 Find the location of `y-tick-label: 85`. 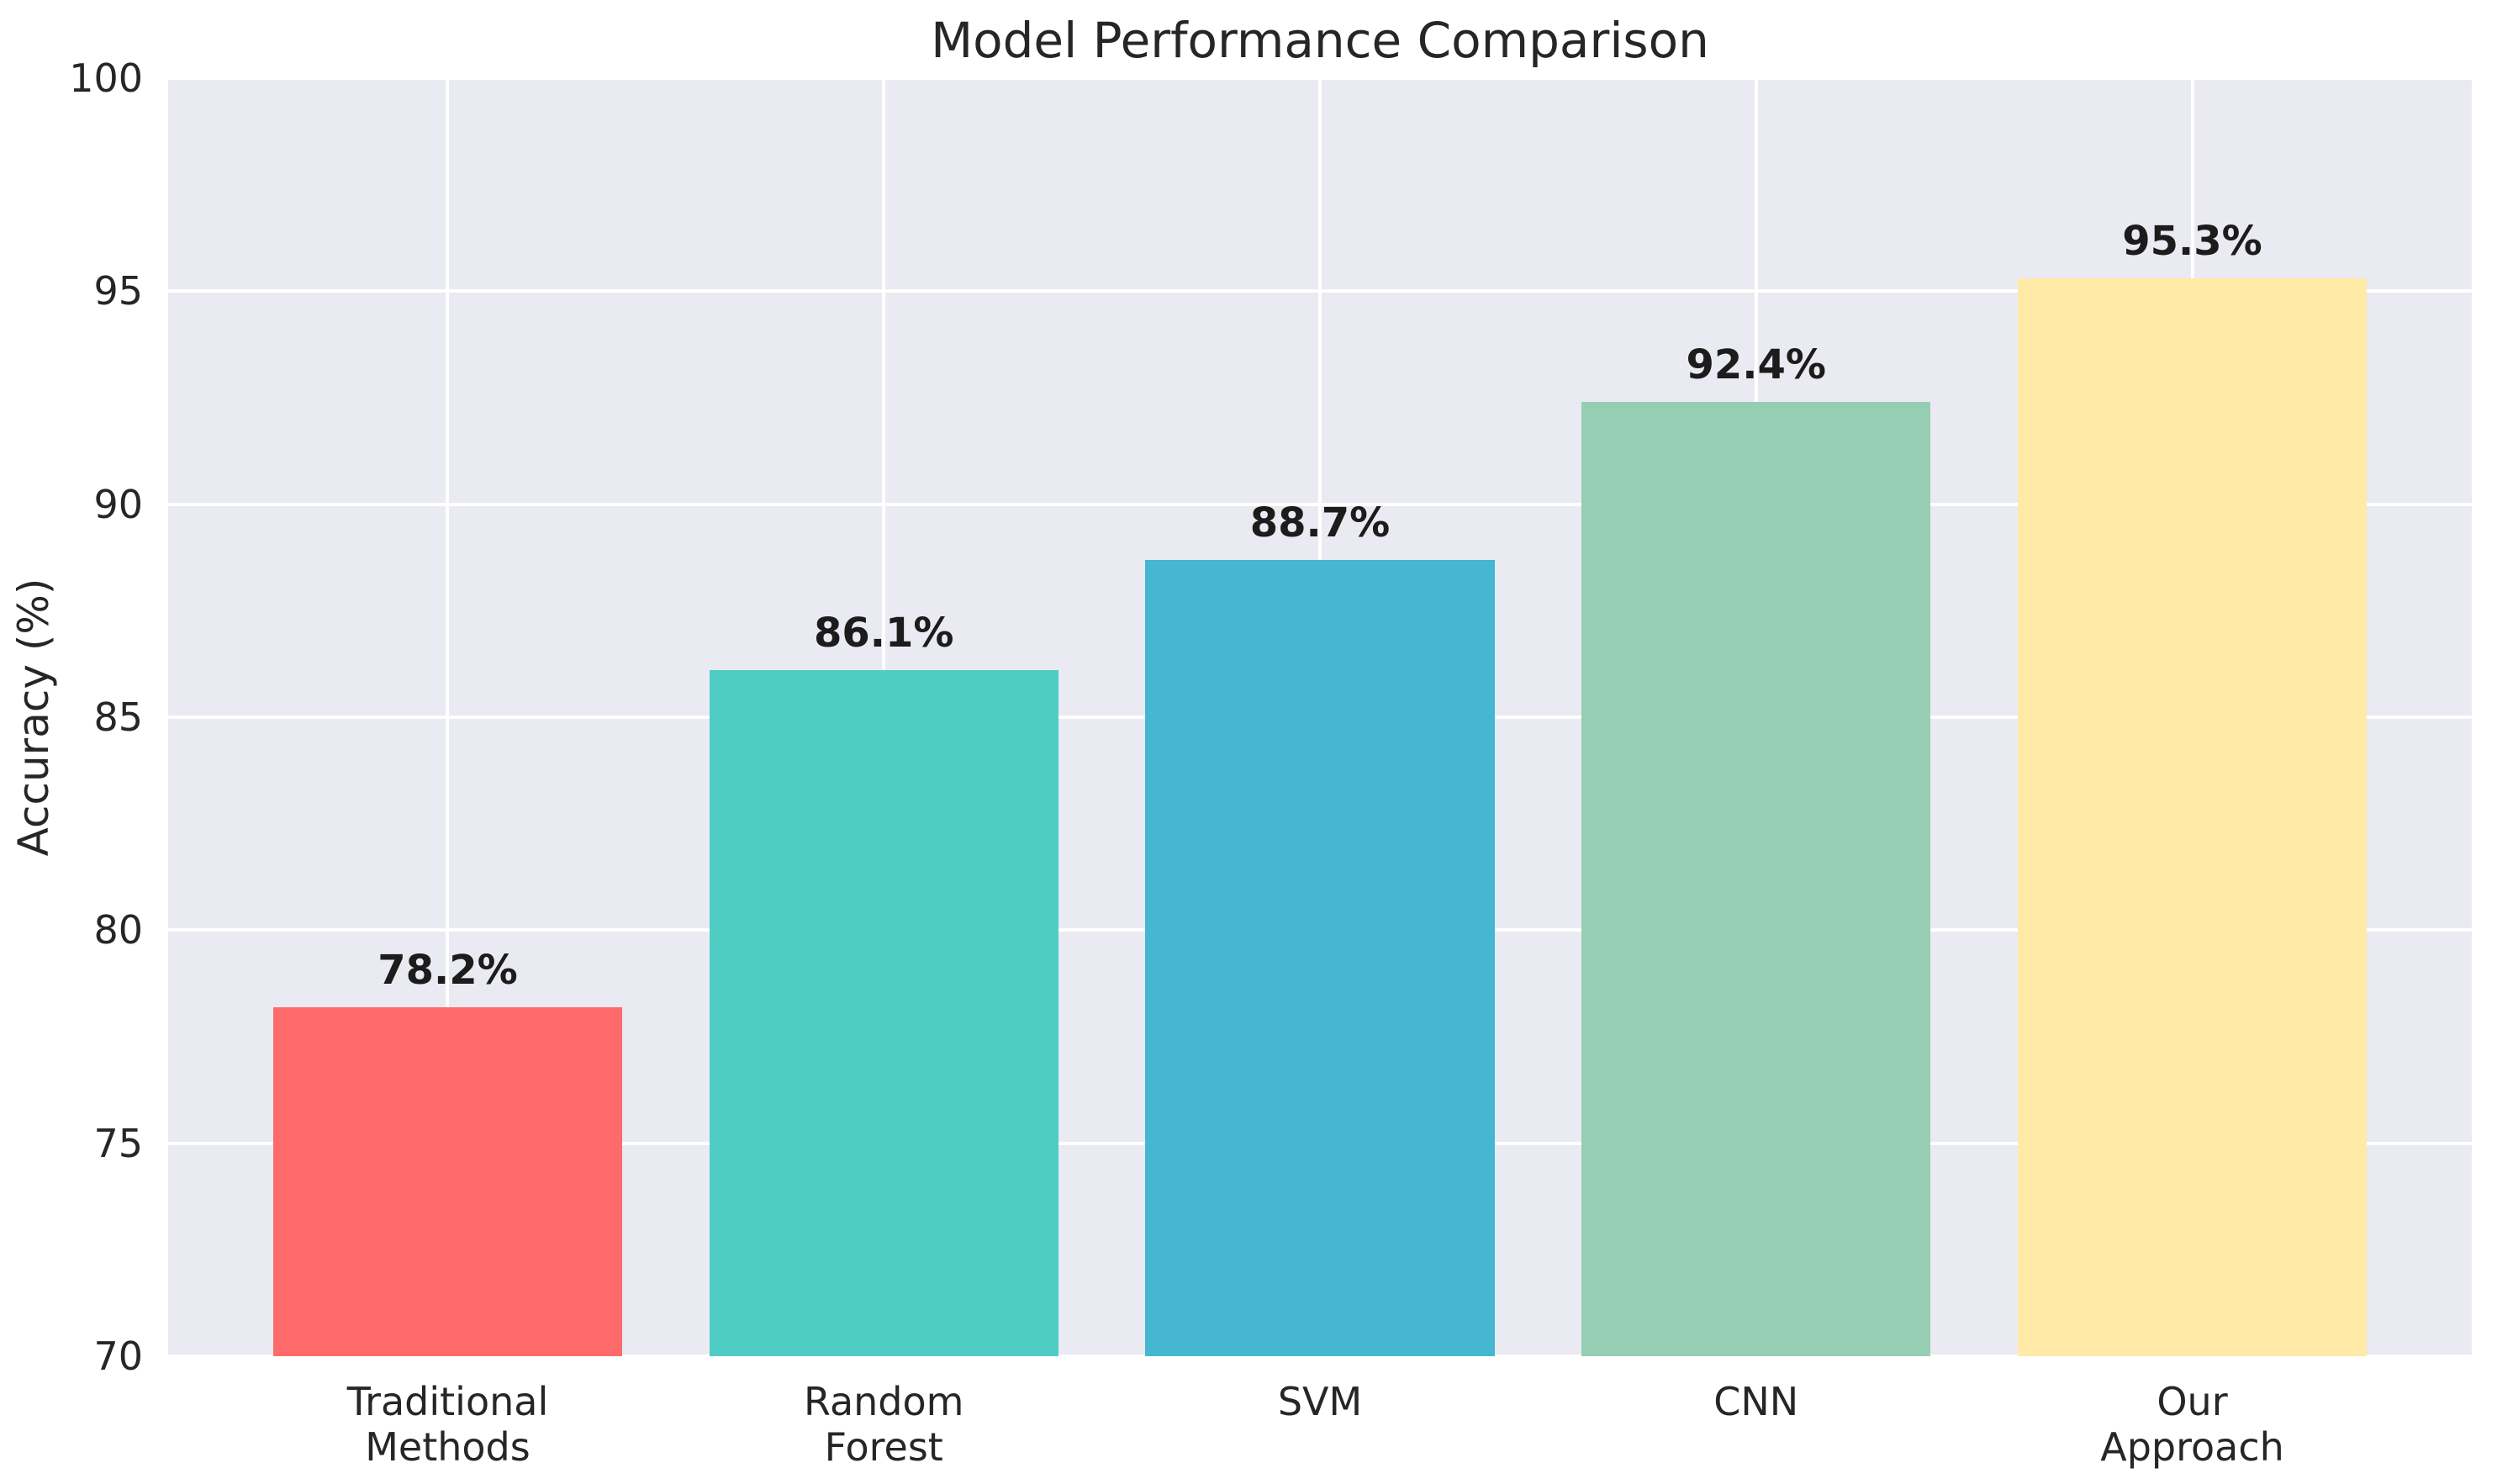

y-tick-label: 85 is located at coordinates (118, 717).